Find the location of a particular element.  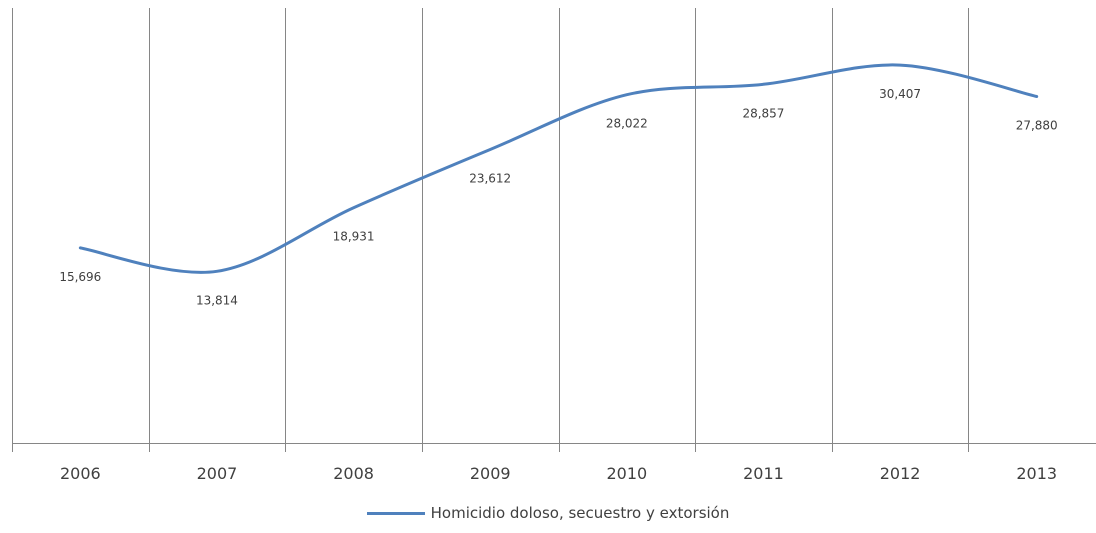

legend-line-swatch is located at coordinates (395, 513).